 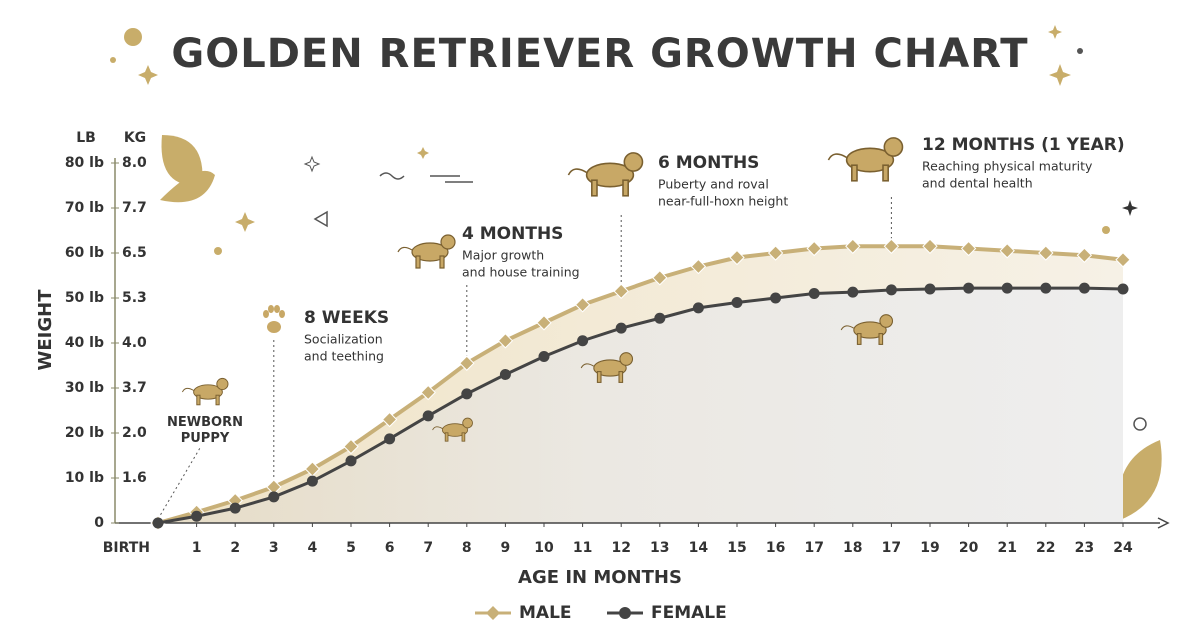 What do you see at coordinates (235, 548) in the screenshot?
I see `x-tick-label: 2` at bounding box center [235, 548].